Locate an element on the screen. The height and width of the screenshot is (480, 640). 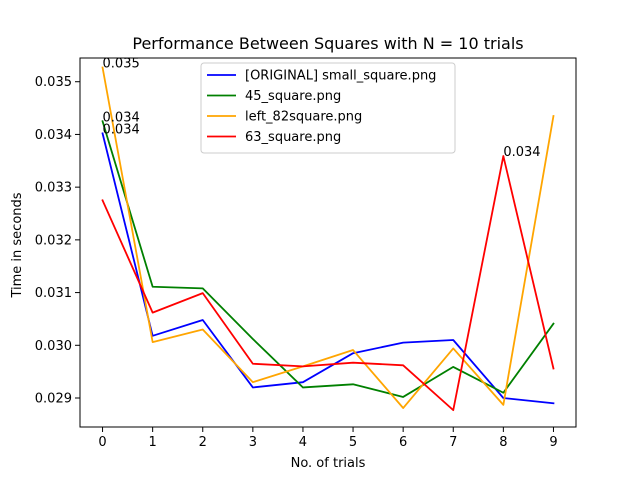
legend-box is located at coordinates (328, 108).